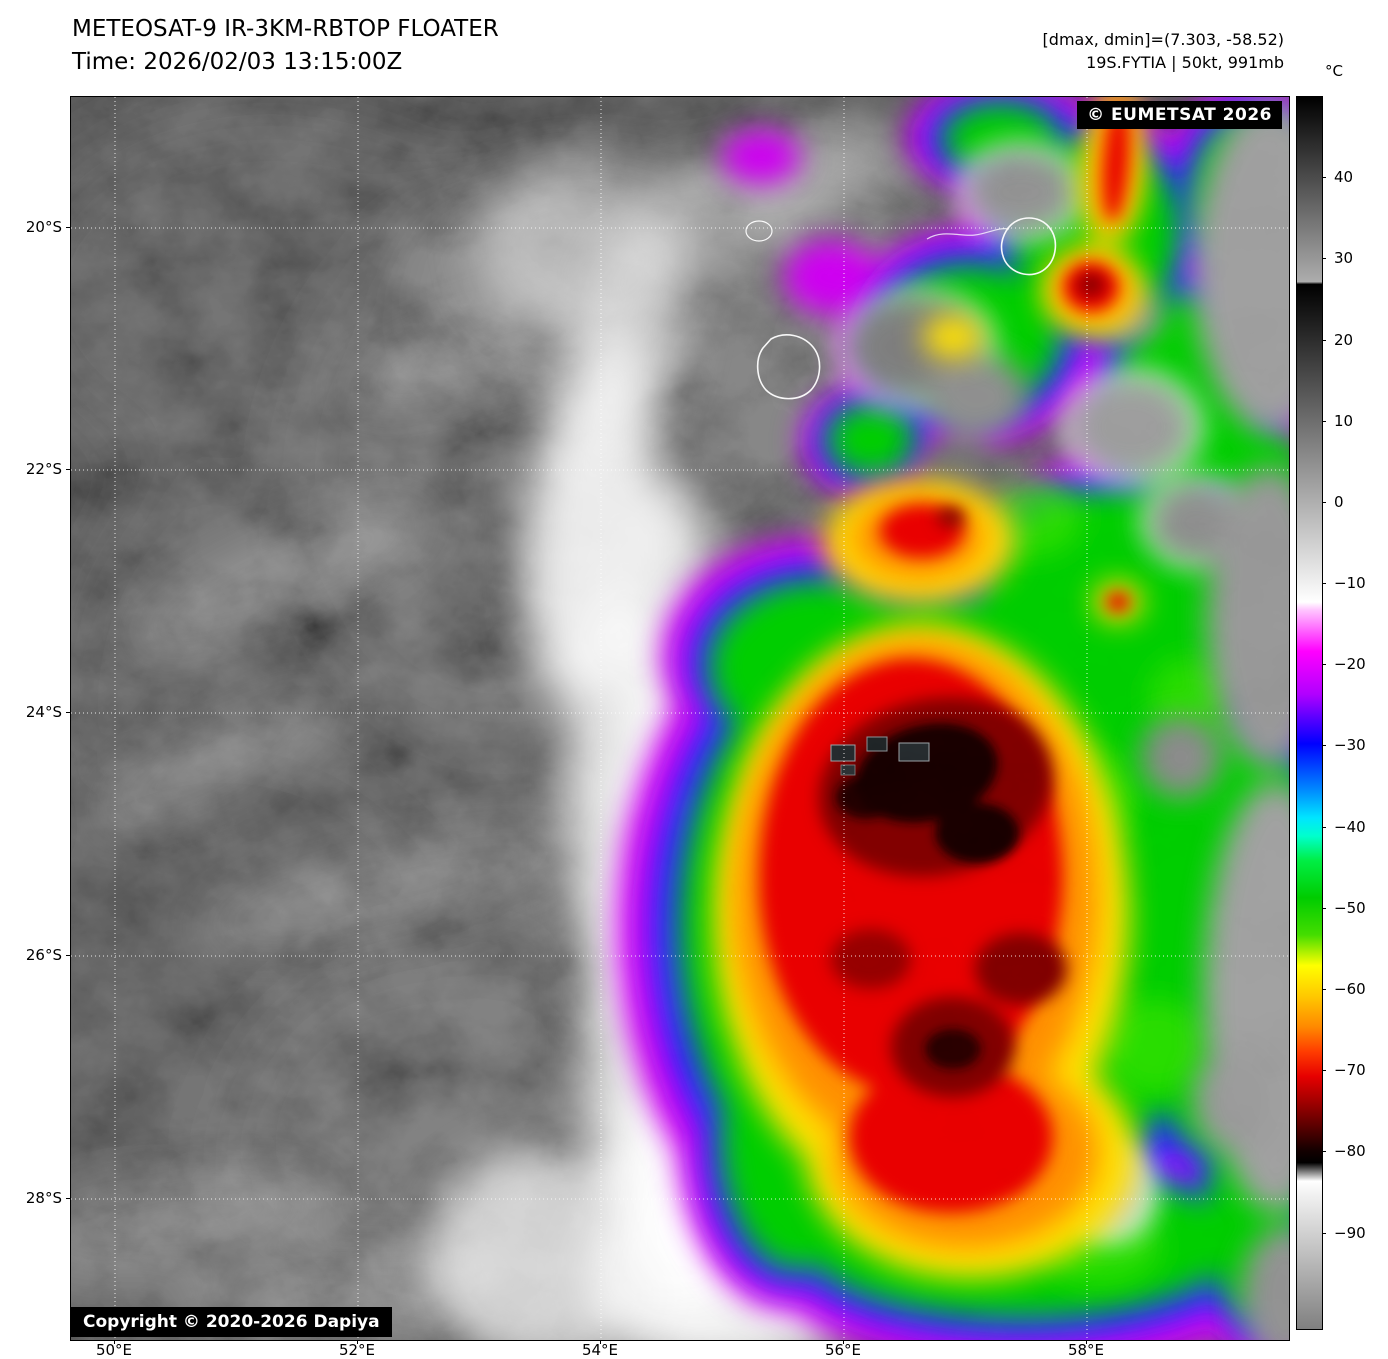 This screenshot has height=1359, width=1388. Describe the element at coordinates (1350, 989) in the screenshot. I see `colorbar-label--60: −60` at that location.